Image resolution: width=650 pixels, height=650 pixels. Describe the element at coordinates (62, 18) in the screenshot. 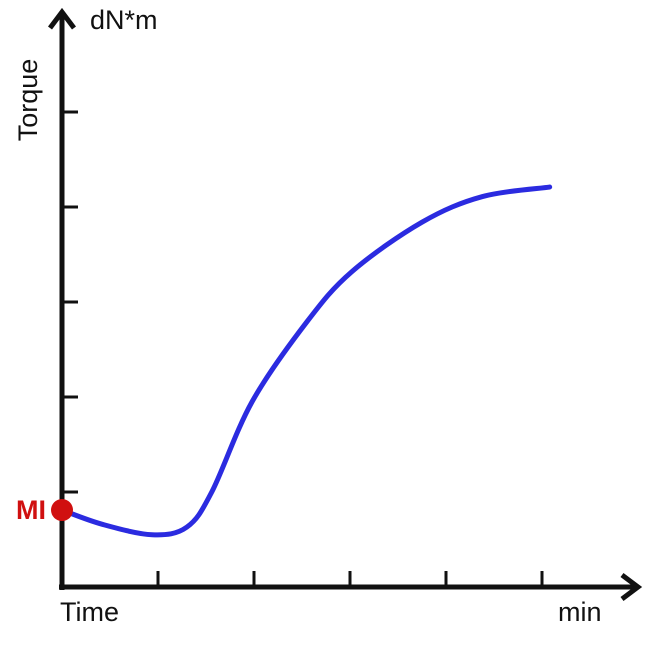

I see `y-arrow` at that location.